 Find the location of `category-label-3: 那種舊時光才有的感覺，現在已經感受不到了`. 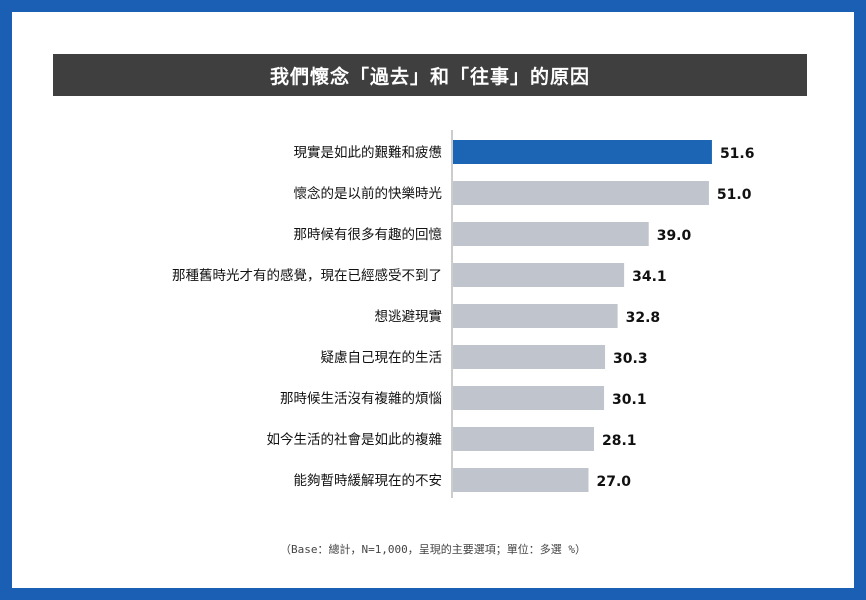

category-label-3: 那種舊時光才有的感覺，現在已經感受不到了 is located at coordinates (307, 275).